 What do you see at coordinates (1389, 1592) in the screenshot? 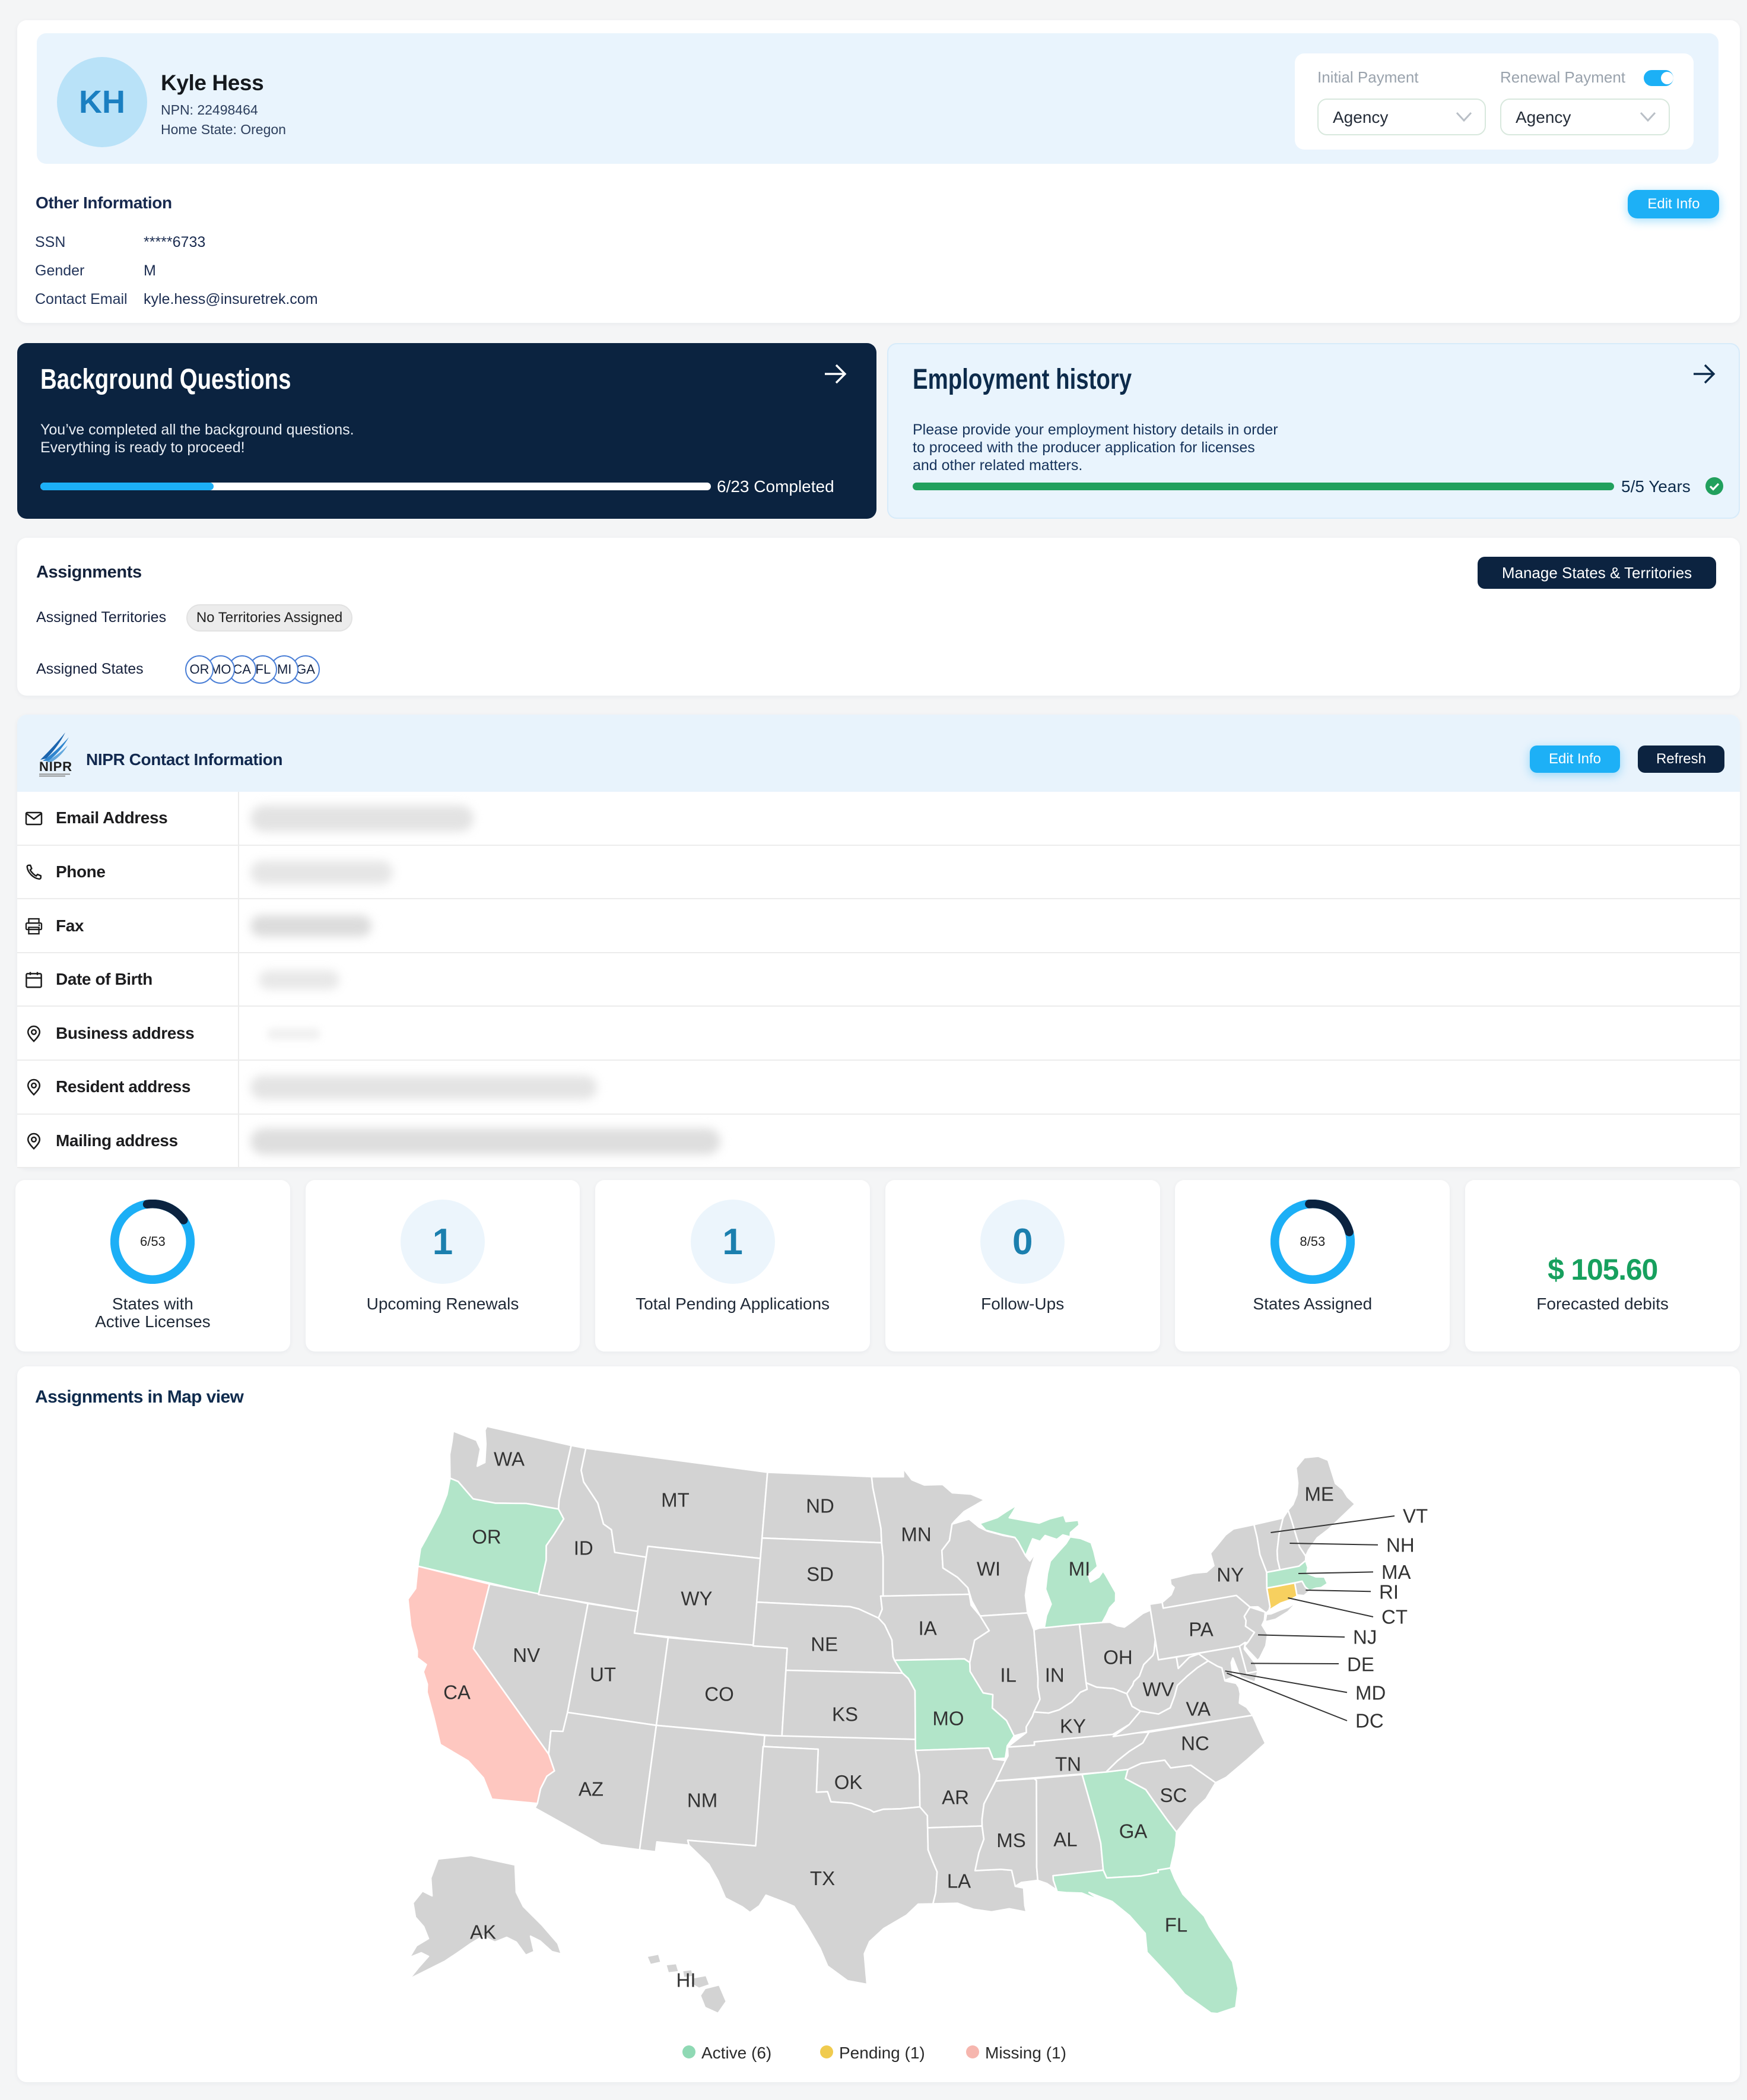
I see `svg-text: RI` at bounding box center [1389, 1592].